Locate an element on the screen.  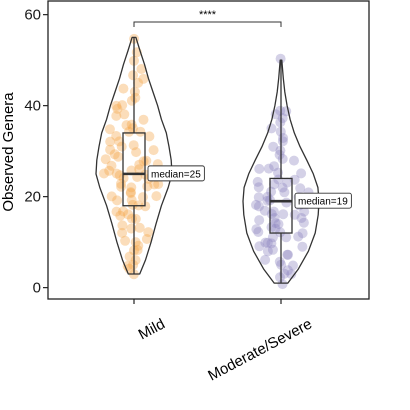
median-label: median=19 is located at coordinates (323, 202).